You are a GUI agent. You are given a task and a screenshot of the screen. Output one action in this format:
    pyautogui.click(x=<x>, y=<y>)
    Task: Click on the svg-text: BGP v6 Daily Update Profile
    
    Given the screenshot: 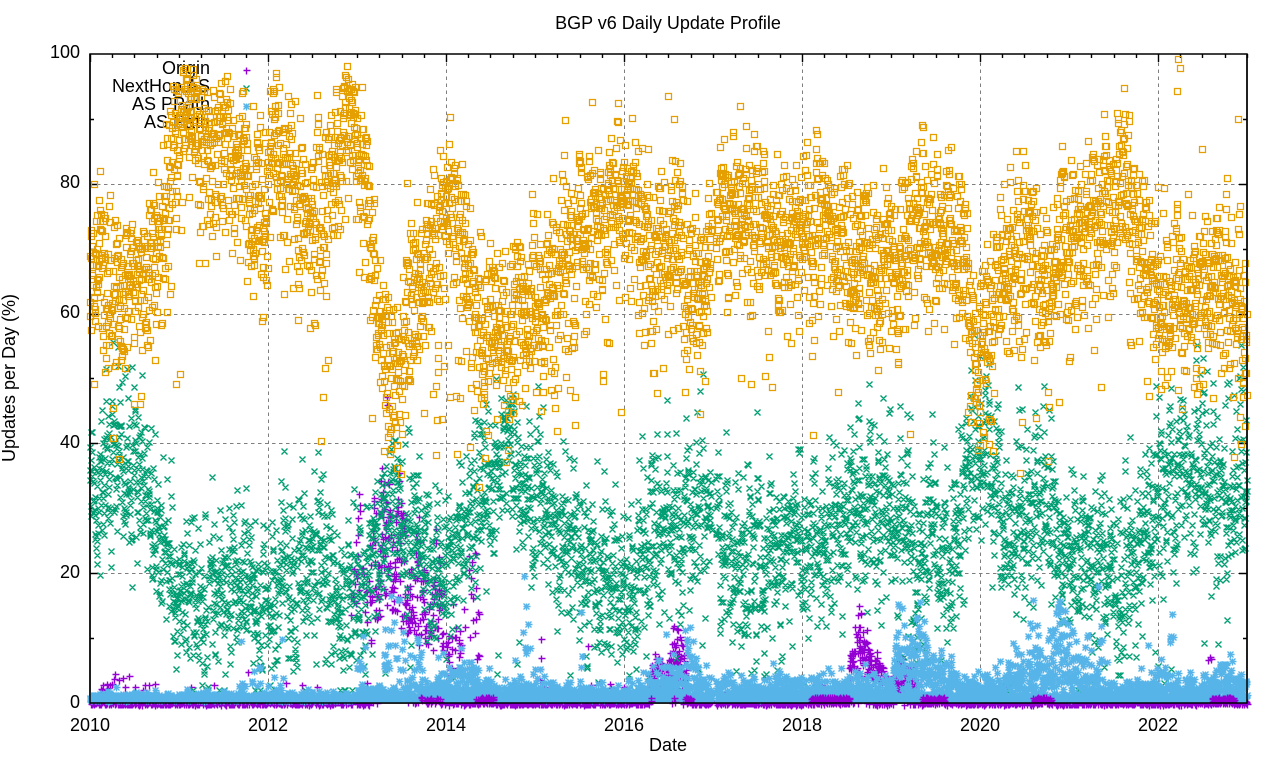 What is the action you would take?
    pyautogui.click(x=668, y=23)
    